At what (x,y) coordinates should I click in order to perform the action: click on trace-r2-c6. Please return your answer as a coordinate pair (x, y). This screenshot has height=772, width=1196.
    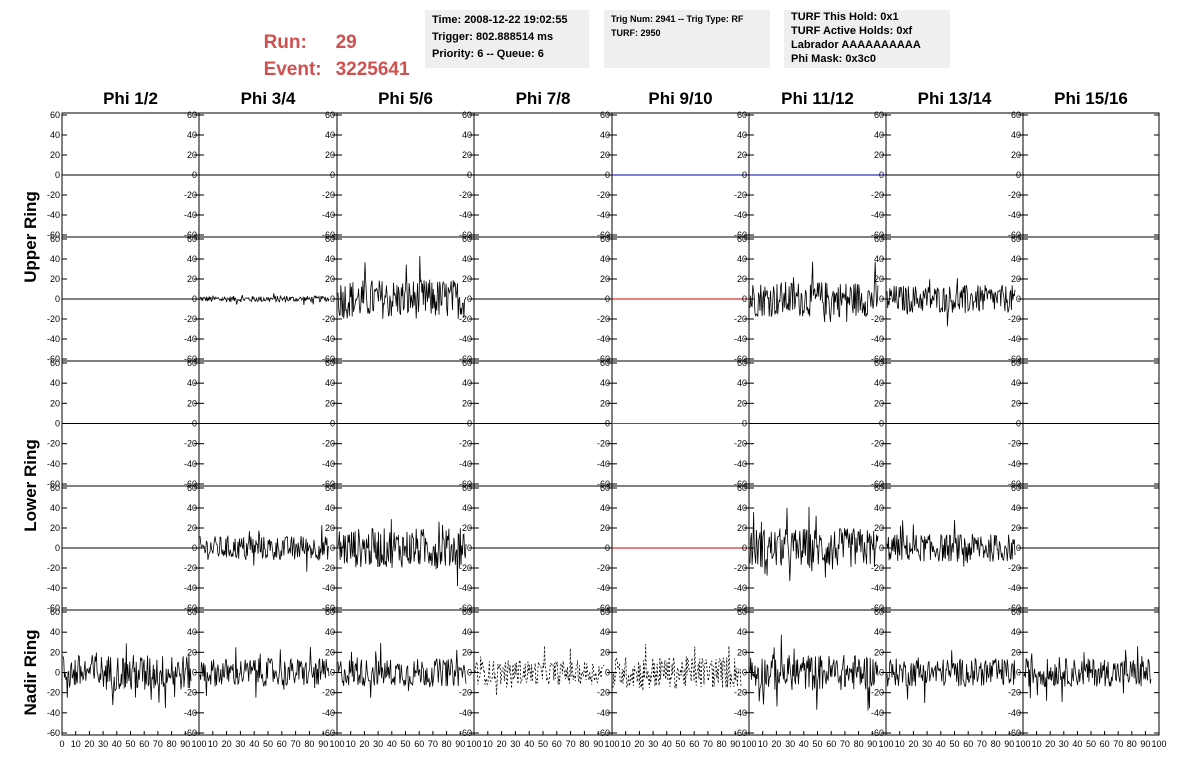
    Looking at the image, I should click on (814, 292).